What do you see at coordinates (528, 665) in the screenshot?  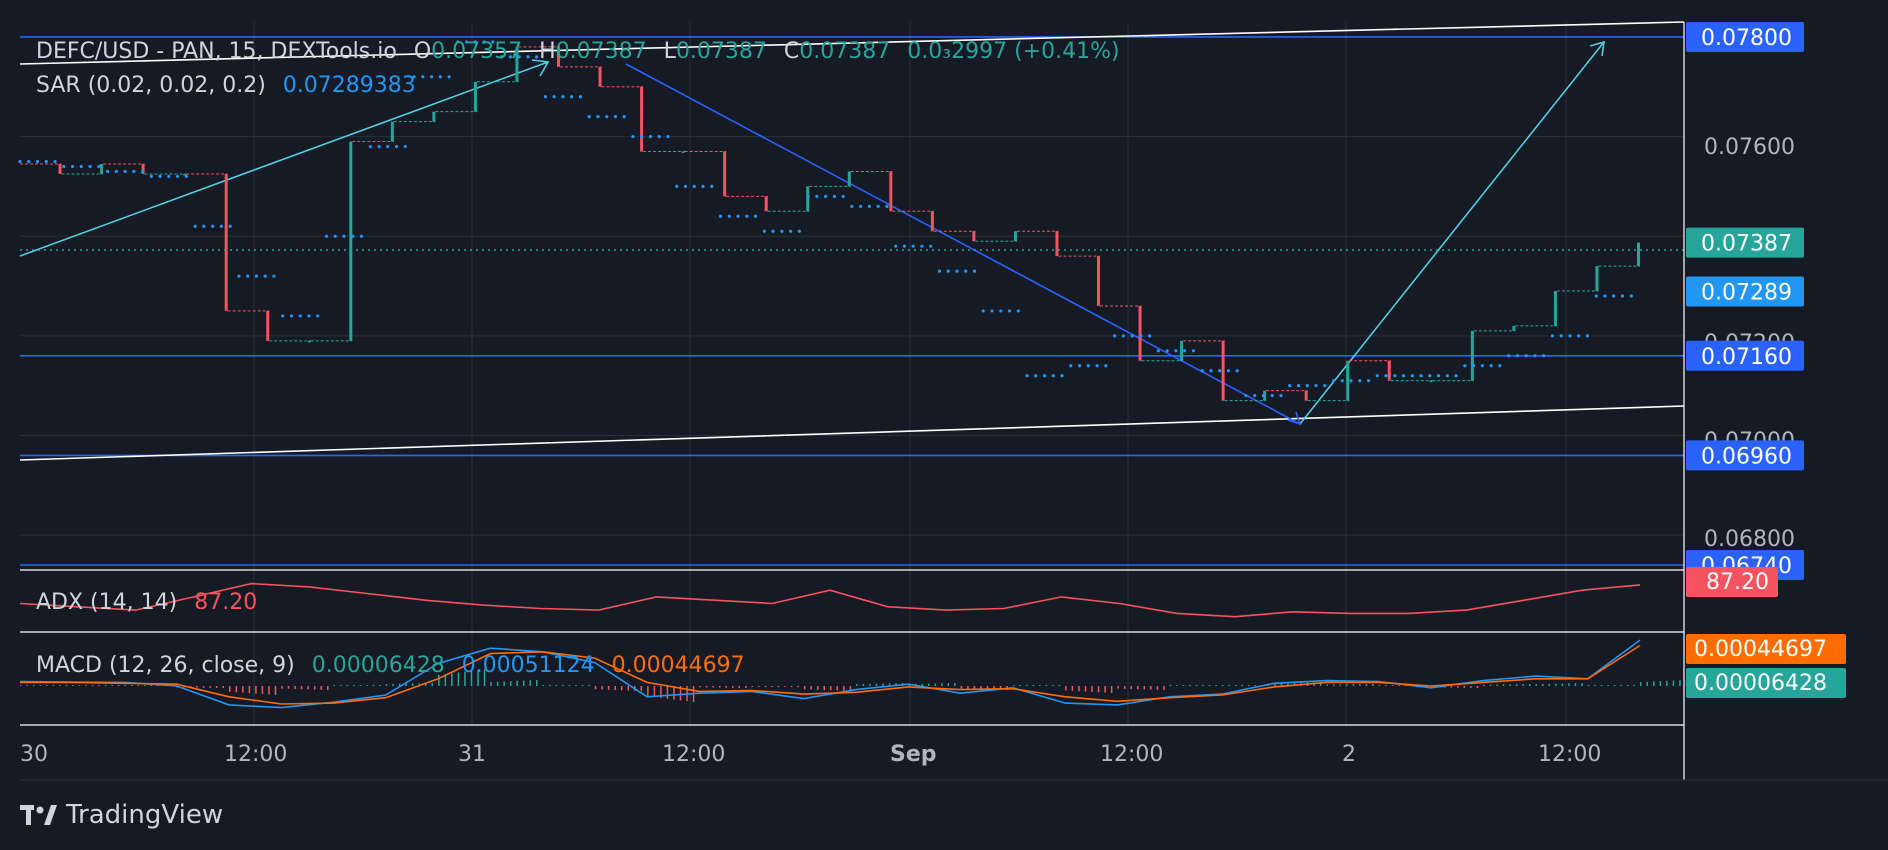 I see `macd-legend-macd: 0.00051124` at bounding box center [528, 665].